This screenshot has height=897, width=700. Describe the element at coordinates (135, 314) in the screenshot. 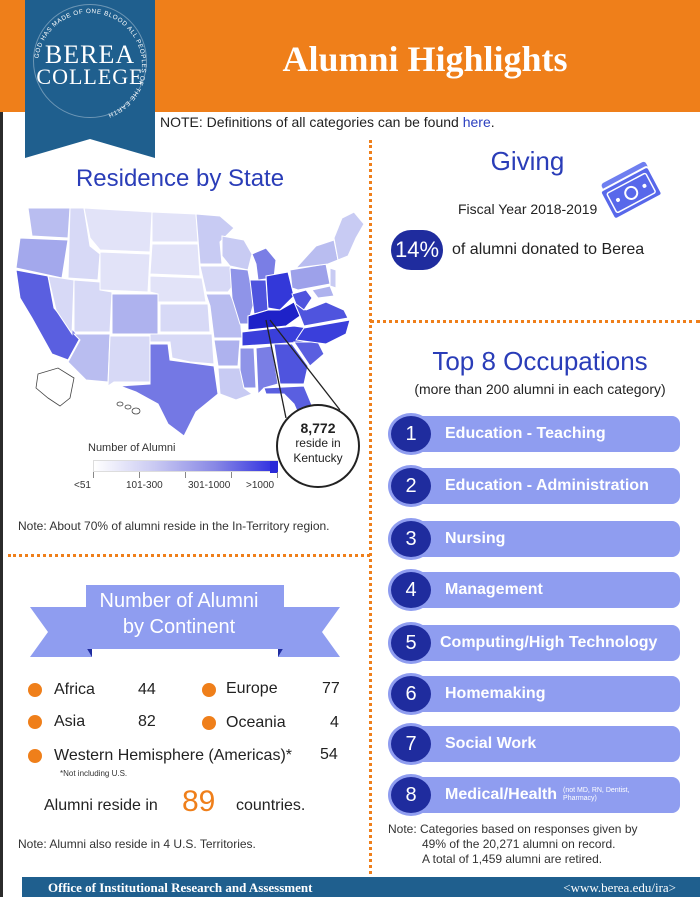

I see `state-colorado` at that location.